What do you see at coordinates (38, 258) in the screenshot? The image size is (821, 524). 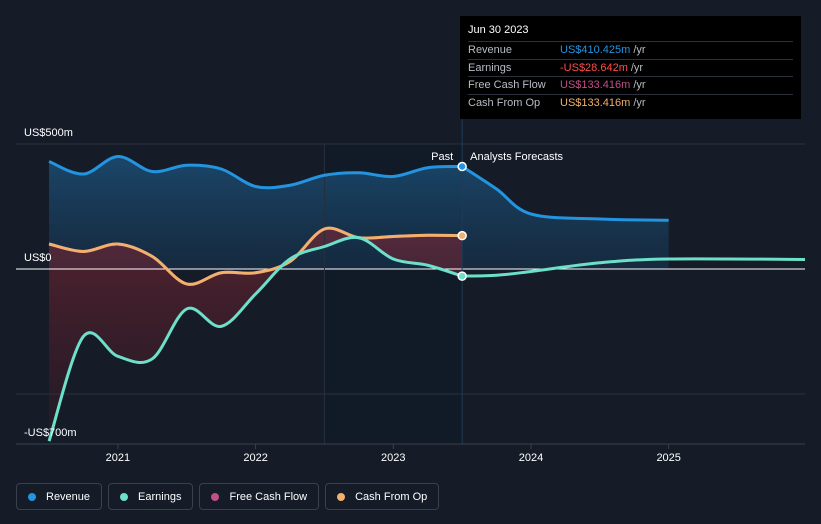 I see `y-label-zero: US$0` at bounding box center [38, 258].